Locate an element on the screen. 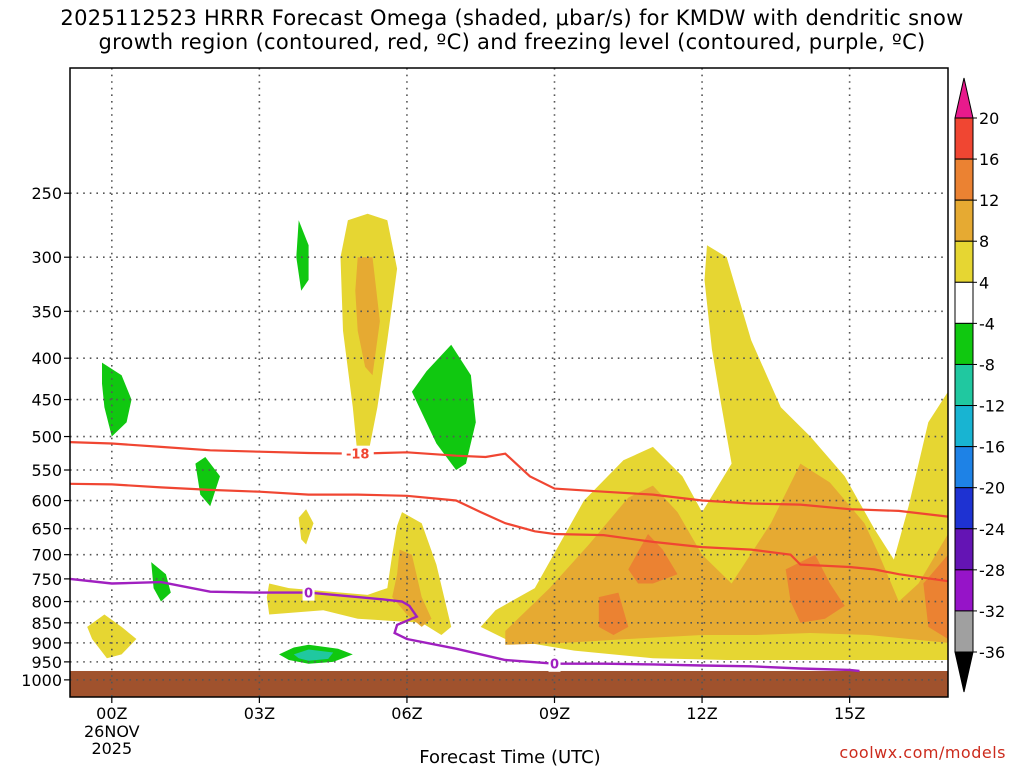 This screenshot has width=1024, height=768. x-tick-sublabel: 2025 is located at coordinates (111, 748).